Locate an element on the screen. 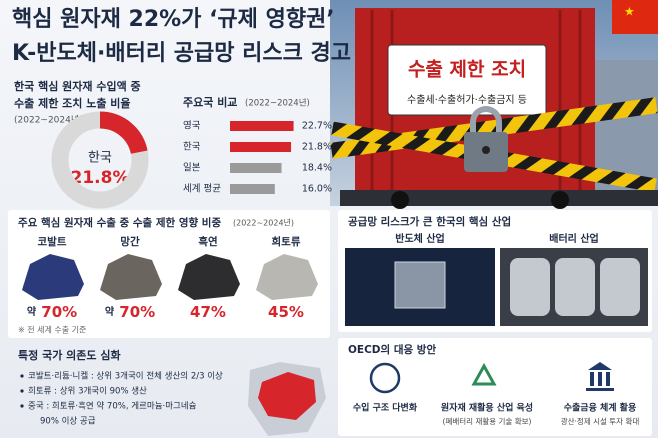  bar-category: 한국 is located at coordinates (192, 147).